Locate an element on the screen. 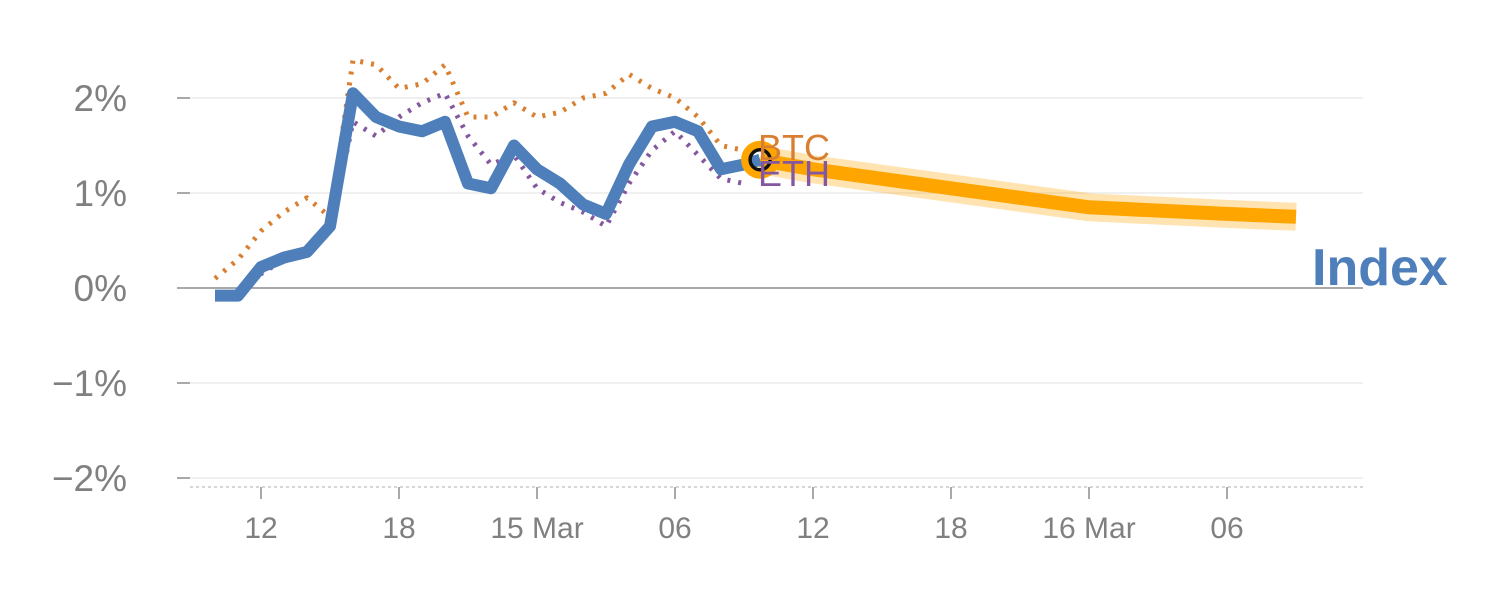 This screenshot has width=1500, height=600. series-labels: BTC ETH Index is located at coordinates (1103, 212).